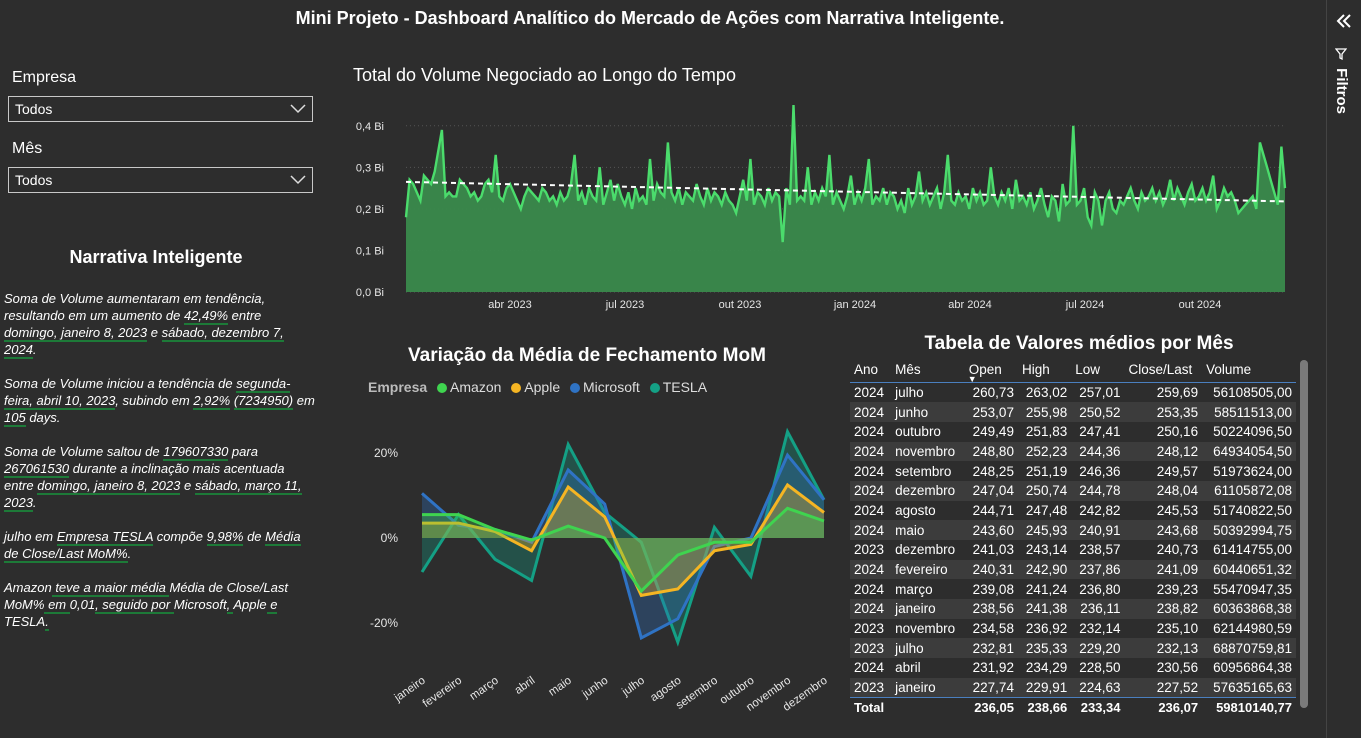  Describe the element at coordinates (34, 109) in the screenshot. I see `empresa-dropdown-value: Todos` at that location.